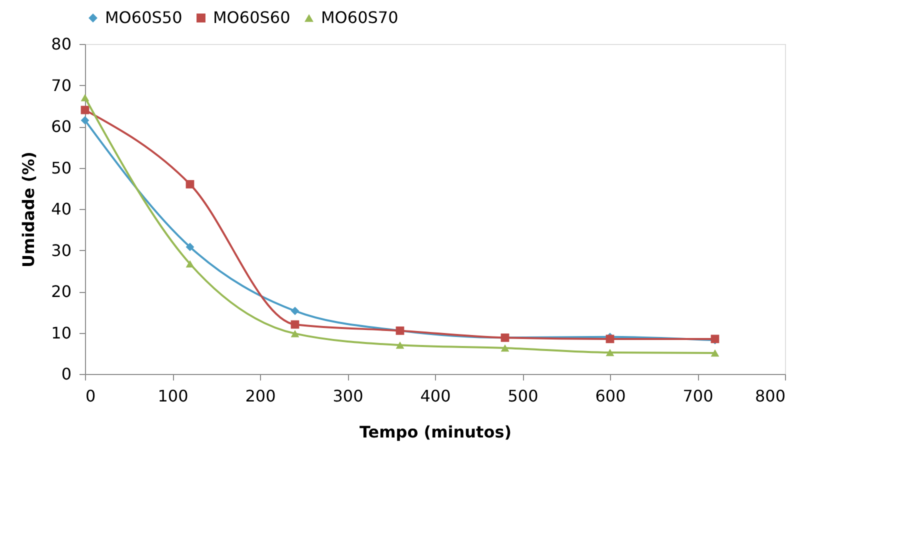 This screenshot has width=911, height=547. I want to click on x-tick-label: 800, so click(770, 396).